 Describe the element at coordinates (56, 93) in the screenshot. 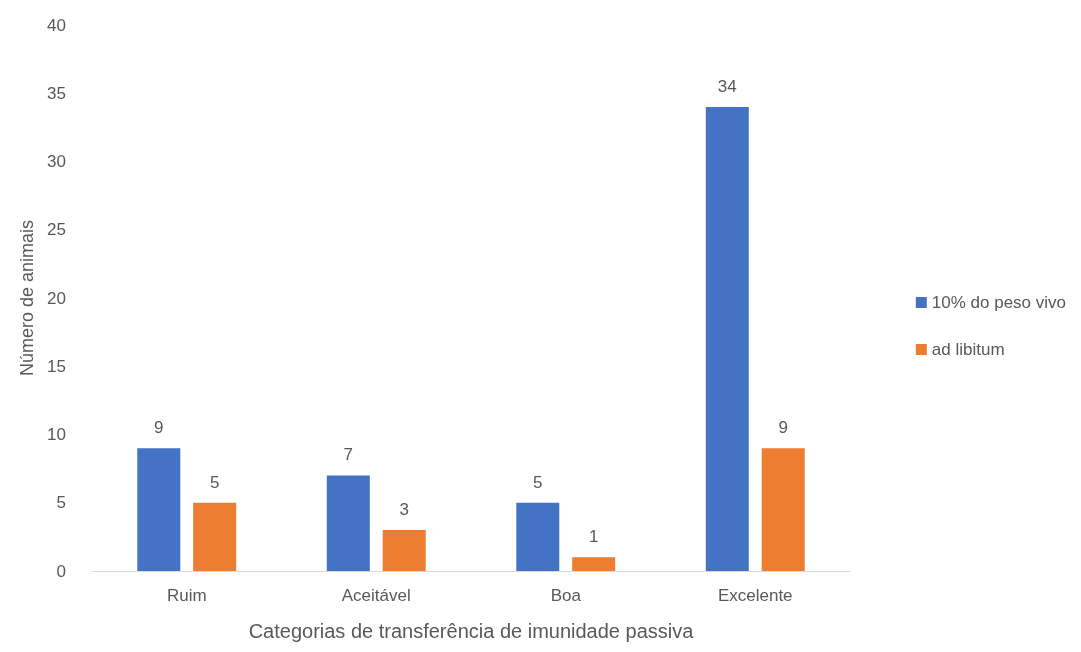

I see `y-tick-label: 35` at that location.